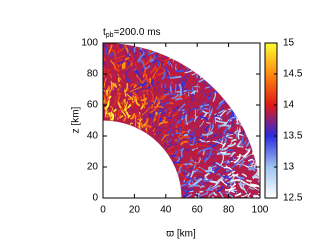 Image resolution: width=320 pixels, height=252 pixels. What do you see at coordinates (271, 120) in the screenshot?
I see `colorbar` at bounding box center [271, 120].